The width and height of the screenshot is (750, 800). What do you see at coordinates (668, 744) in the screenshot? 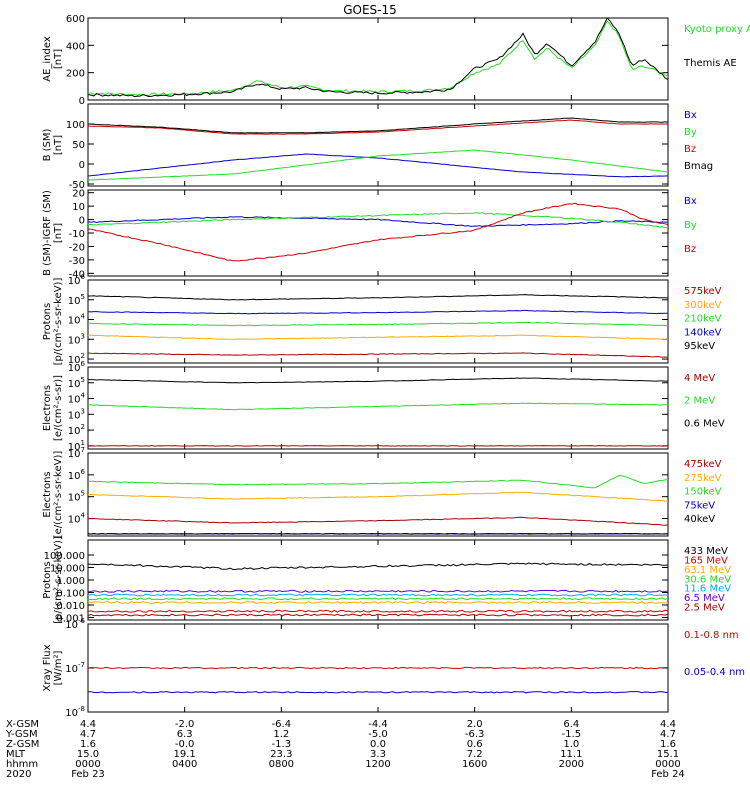
I see `footer-cell: 1.6` at bounding box center [668, 744].